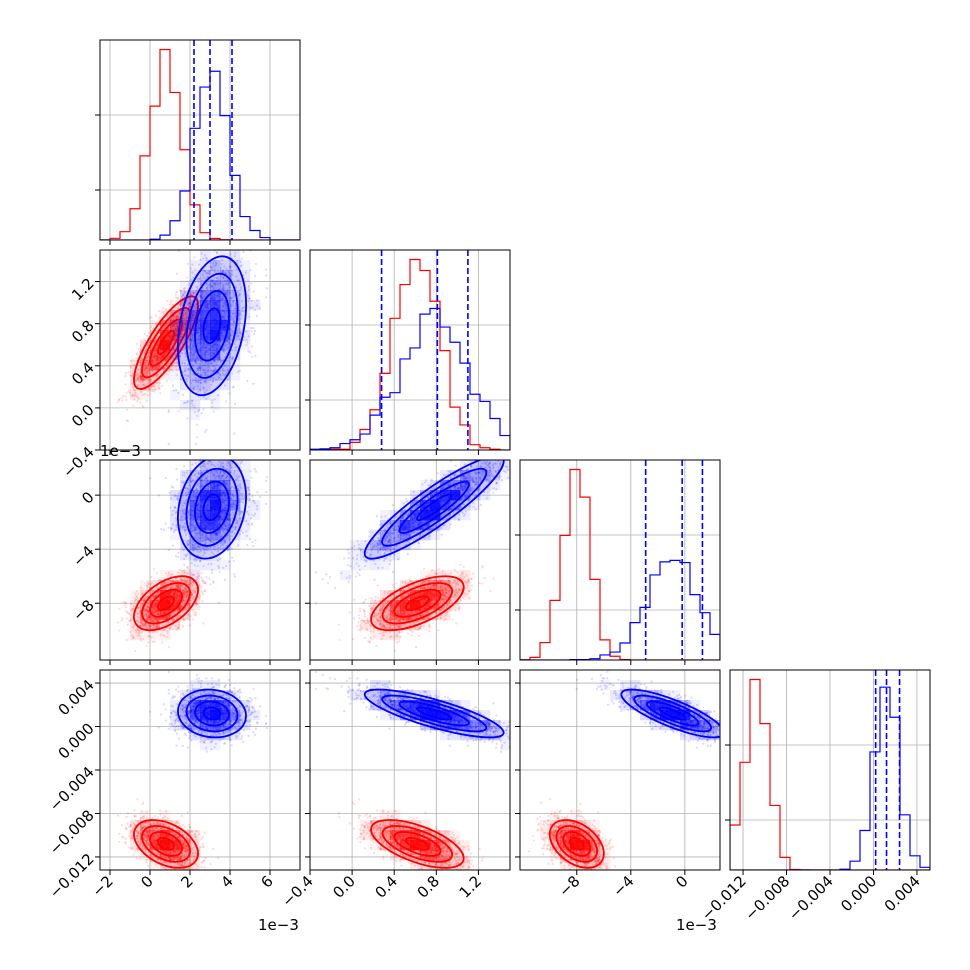 This screenshot has width=970, height=970. Describe the element at coordinates (83, 332) in the screenshot. I see `y-tick-label: 0.8` at that location.